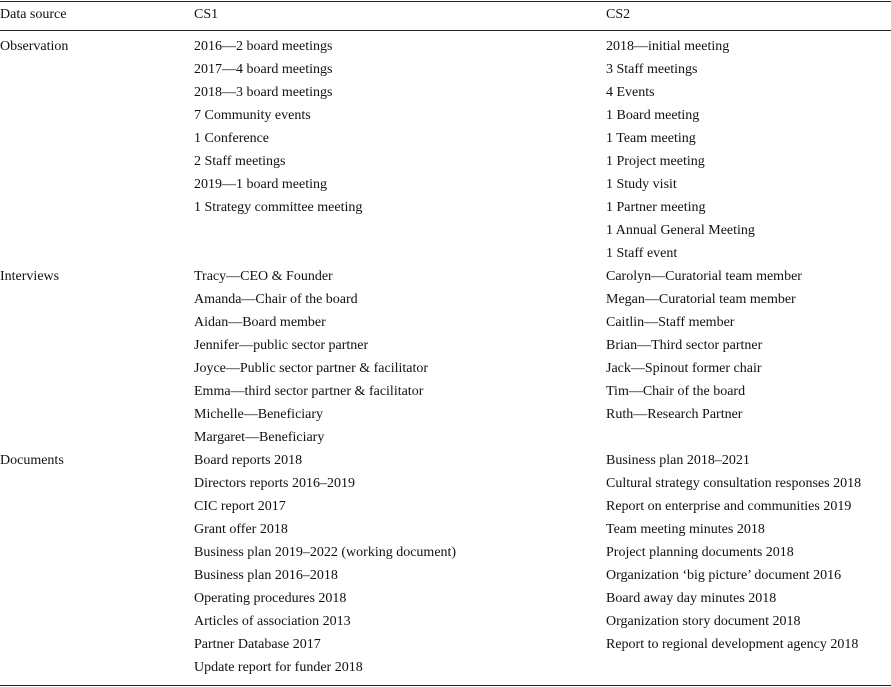  What do you see at coordinates (309, 391) in the screenshot?
I see `cs1-item: Emma—third sector partner & facilitator` at bounding box center [309, 391].